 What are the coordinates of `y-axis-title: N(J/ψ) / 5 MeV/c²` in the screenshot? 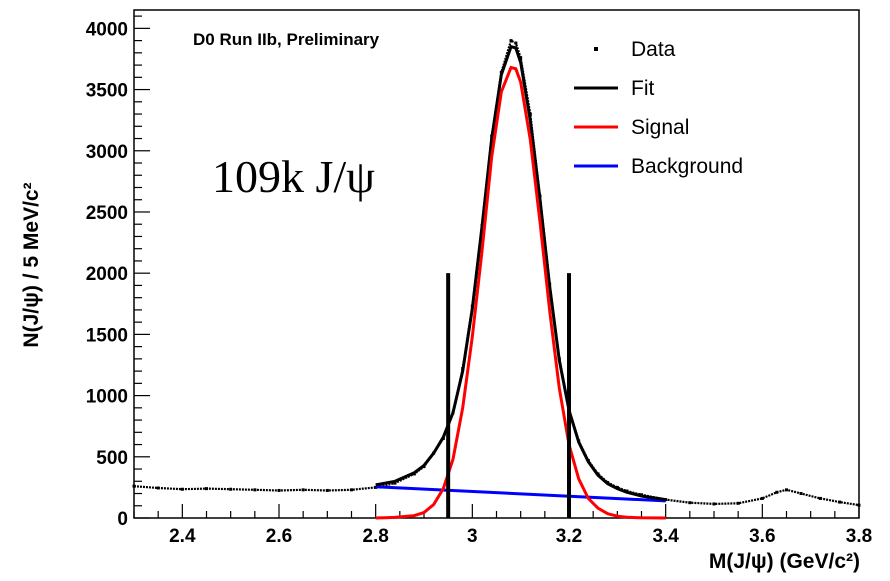 It's located at (31, 264).